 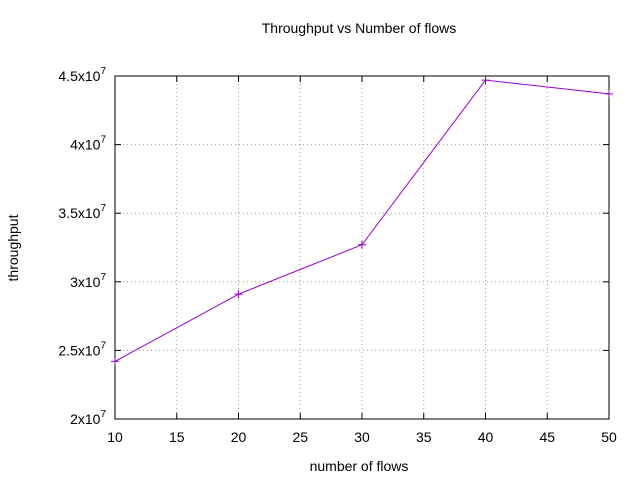 What do you see at coordinates (486, 437) in the screenshot?
I see `x-tick-label: 40` at bounding box center [486, 437].